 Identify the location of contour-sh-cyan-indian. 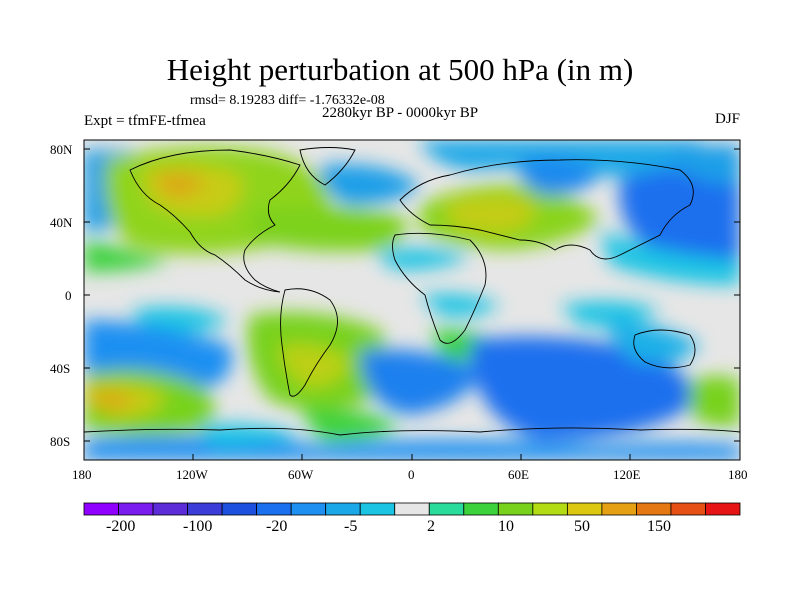
(650, 341).